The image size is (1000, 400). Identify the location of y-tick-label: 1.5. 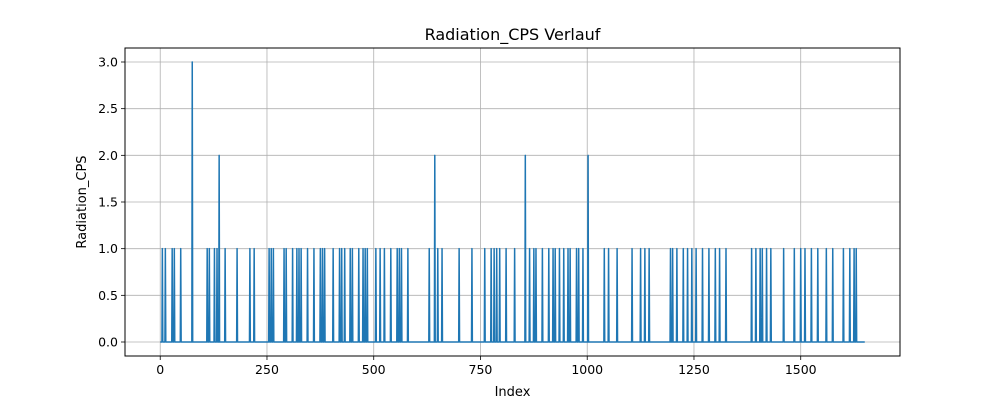
(108, 202).